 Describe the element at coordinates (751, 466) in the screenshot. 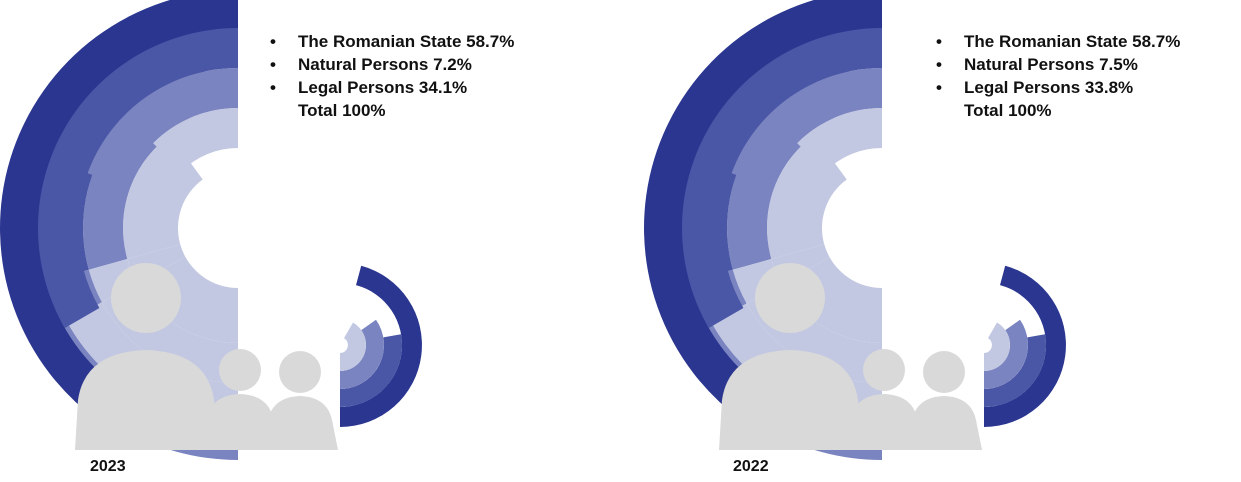

I see `year-label-2022: 2022` at that location.